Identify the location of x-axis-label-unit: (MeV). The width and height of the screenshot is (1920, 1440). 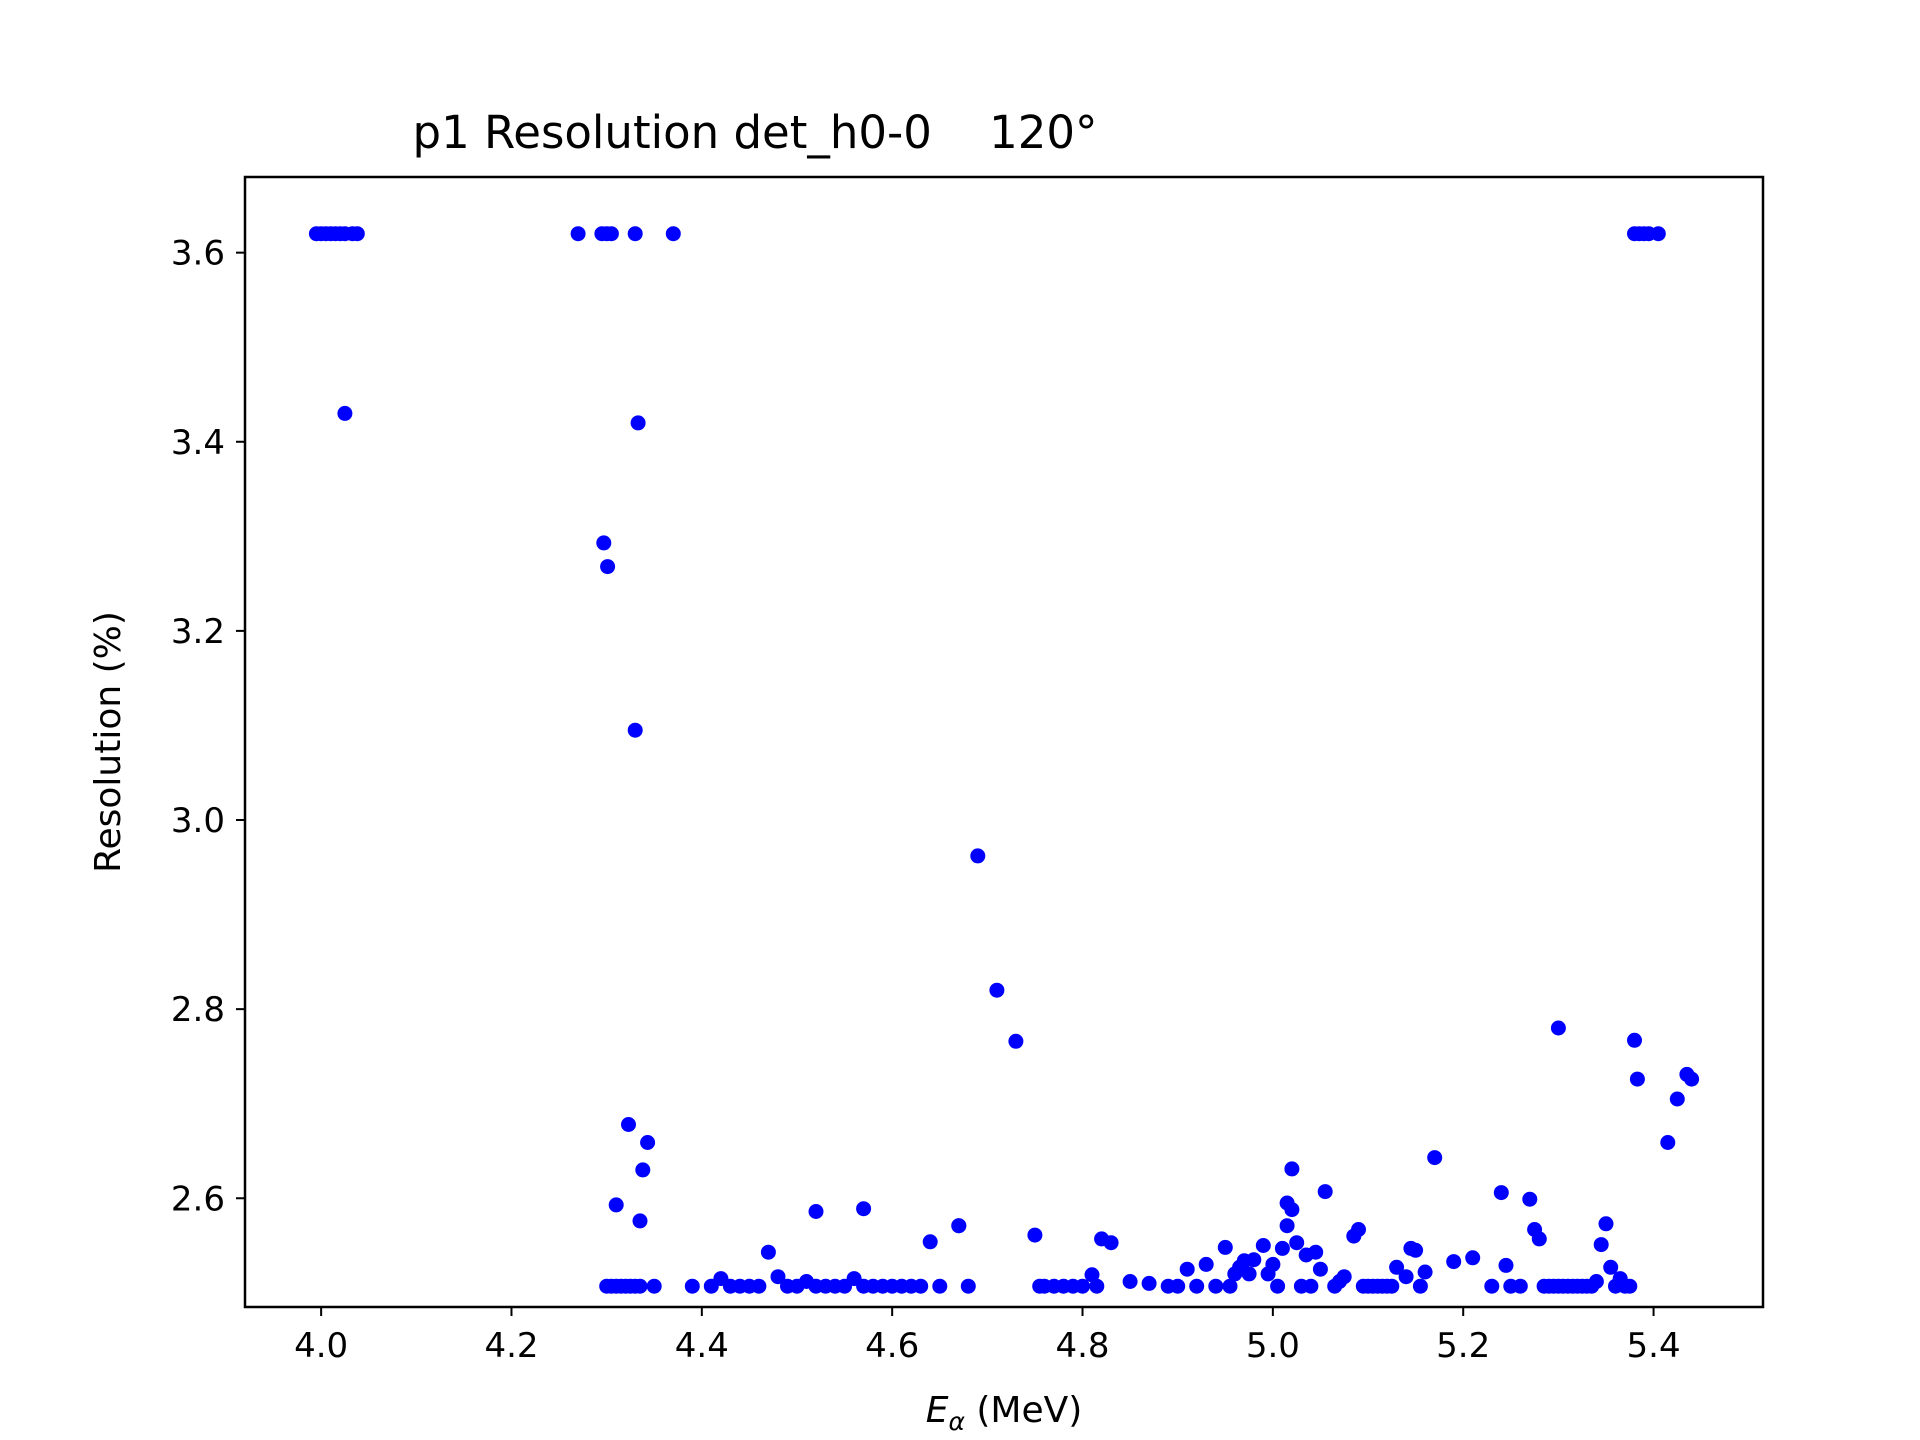
(1023, 1410).